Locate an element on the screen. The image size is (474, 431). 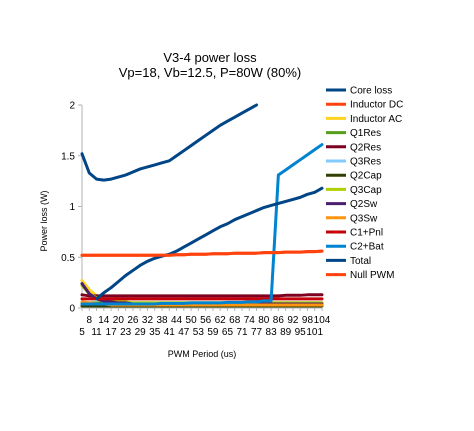
x-tick-label: 41 is located at coordinates (170, 332).